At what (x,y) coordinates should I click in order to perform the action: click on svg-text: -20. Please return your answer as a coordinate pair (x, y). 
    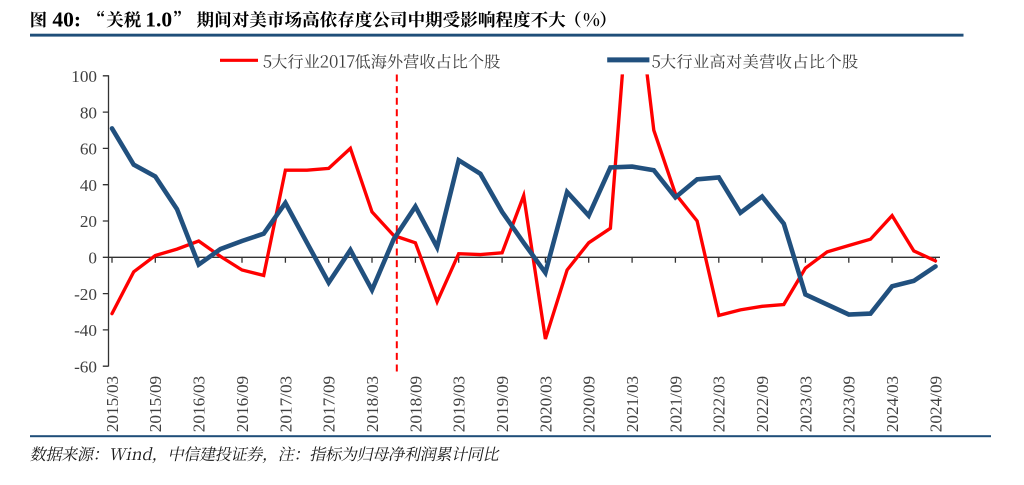
    Looking at the image, I should click on (85, 294).